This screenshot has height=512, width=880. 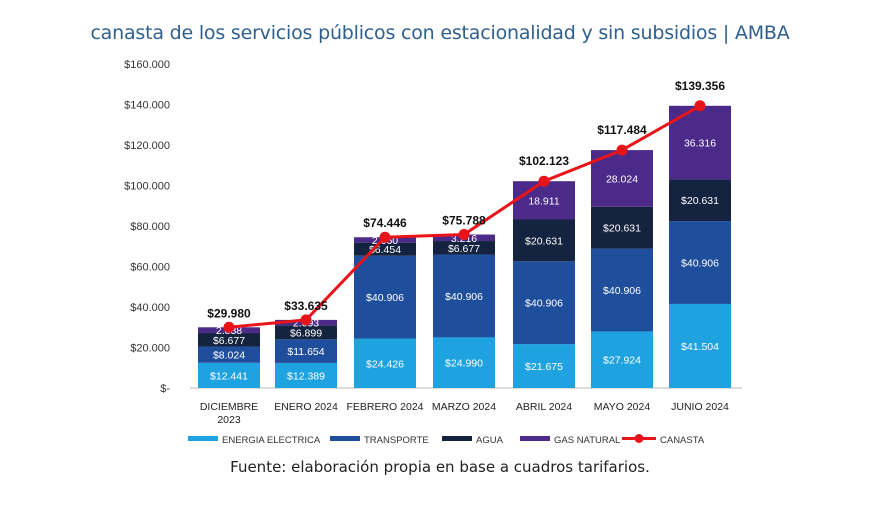 What do you see at coordinates (385, 223) in the screenshot?
I see `total-label: $74.446` at bounding box center [385, 223].